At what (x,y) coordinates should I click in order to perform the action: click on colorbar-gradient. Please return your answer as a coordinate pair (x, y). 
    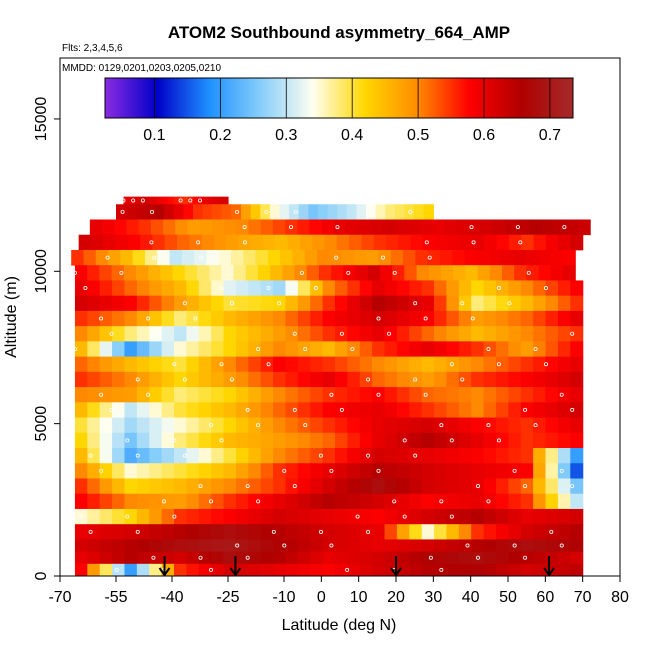
    Looking at the image, I should click on (339, 98).